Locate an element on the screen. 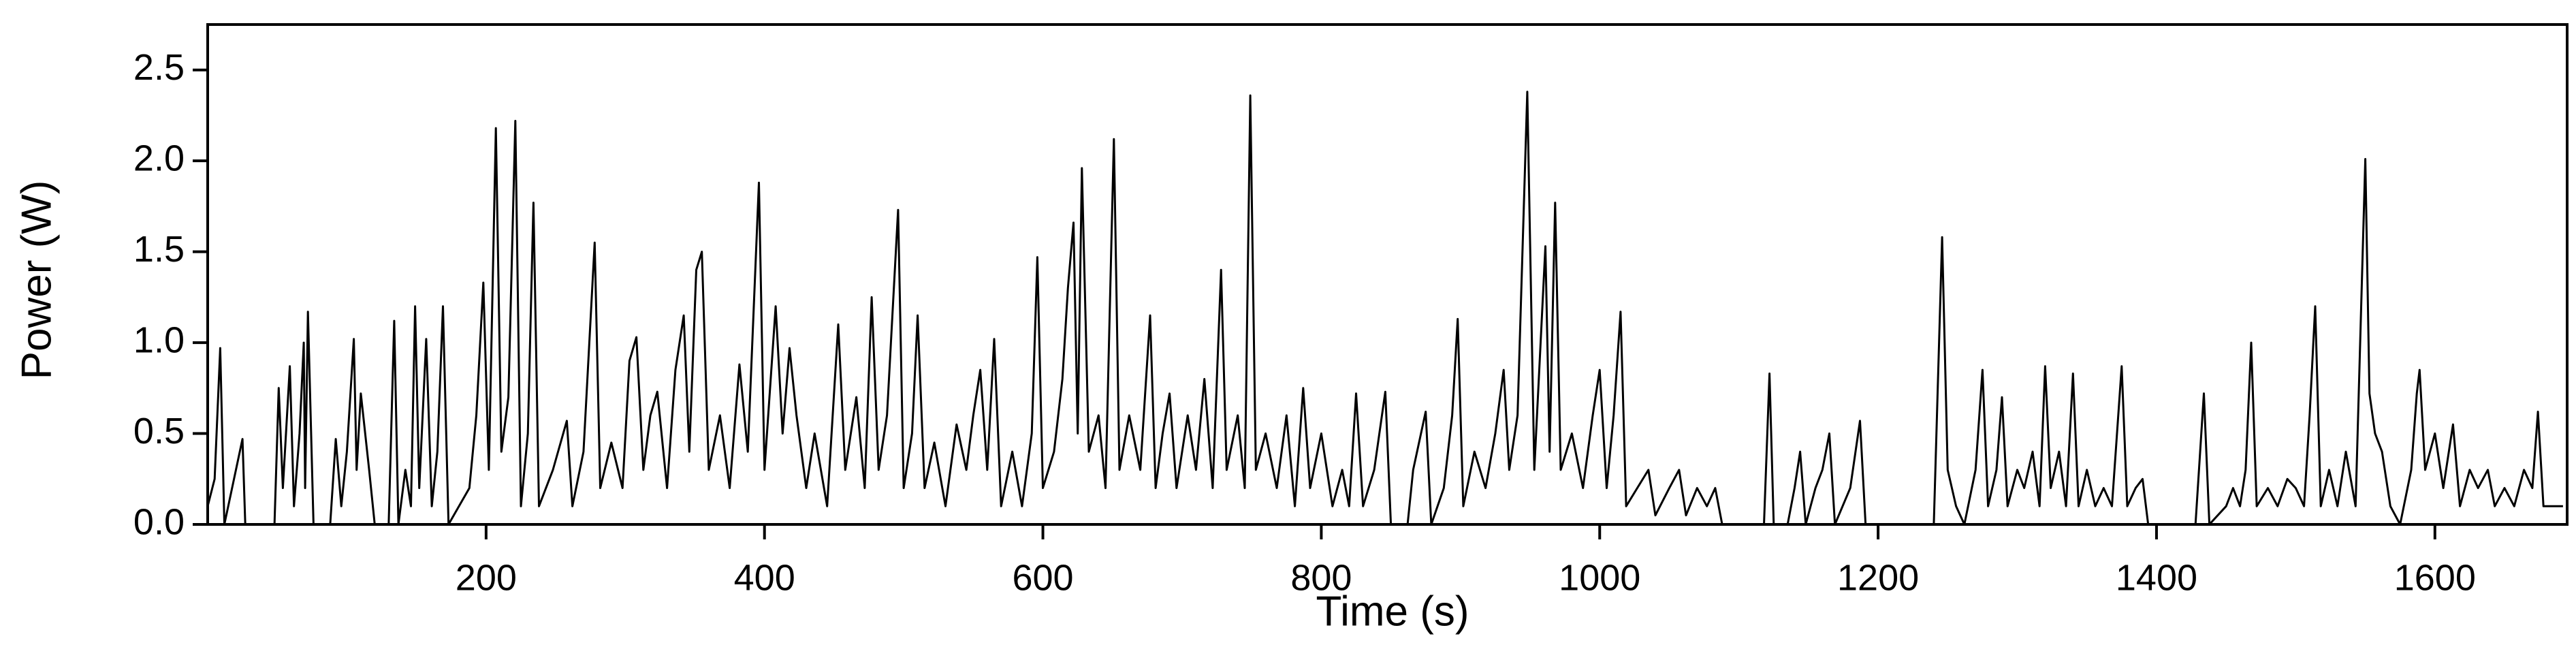 The image size is (2576, 647). x-tick-label: 1600 is located at coordinates (2435, 577).